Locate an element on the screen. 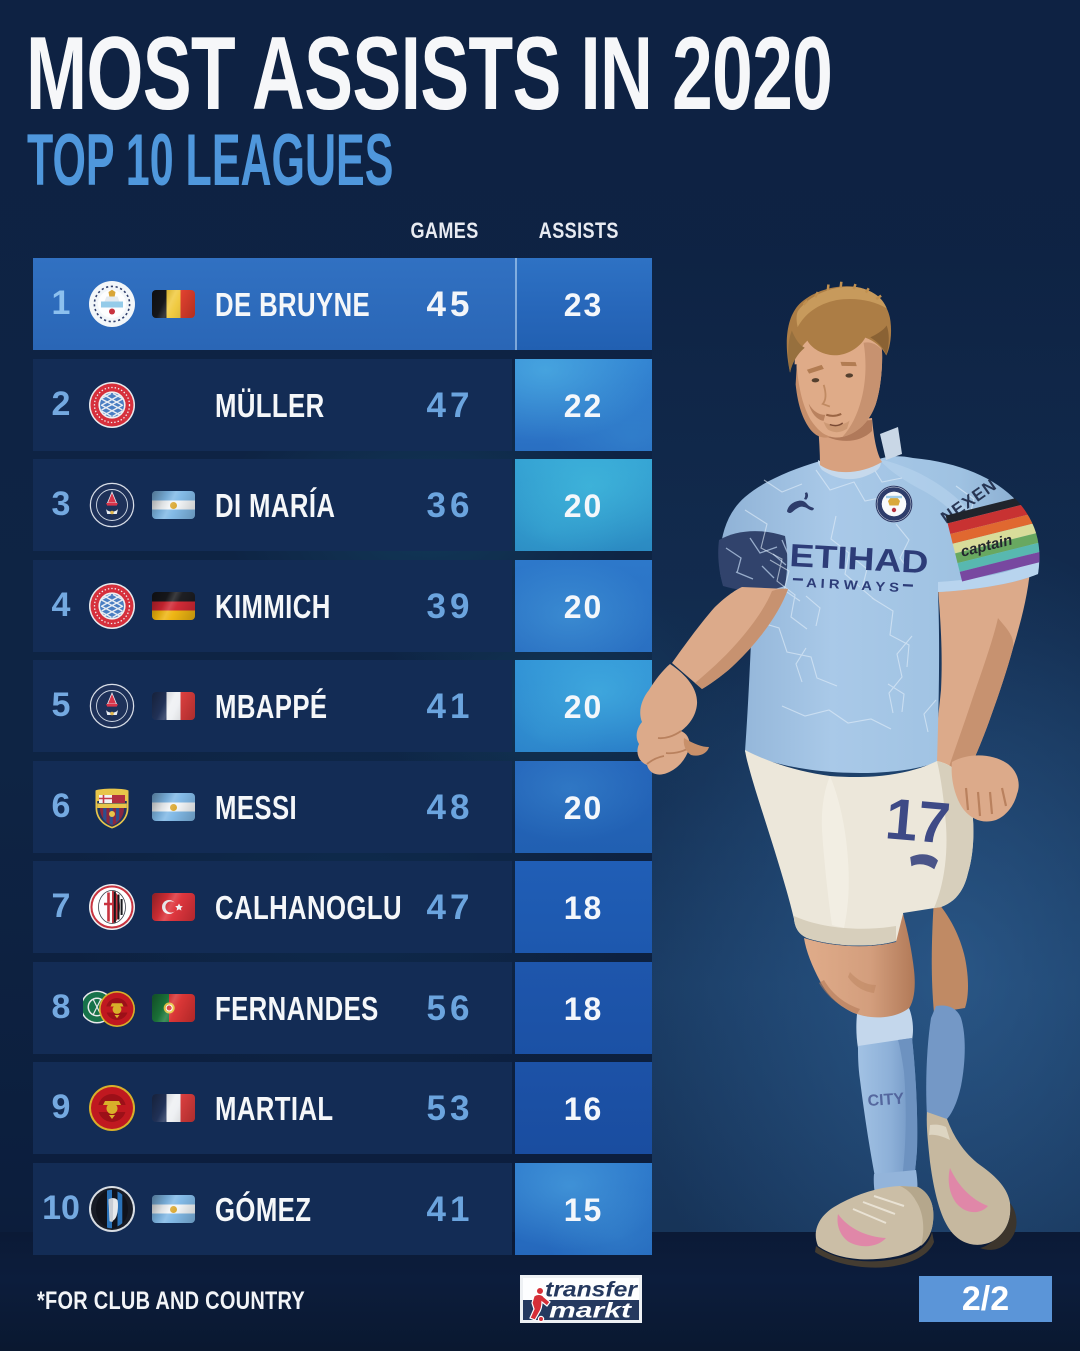  svg-text: A I R W A Y S is located at coordinates (853, 585).